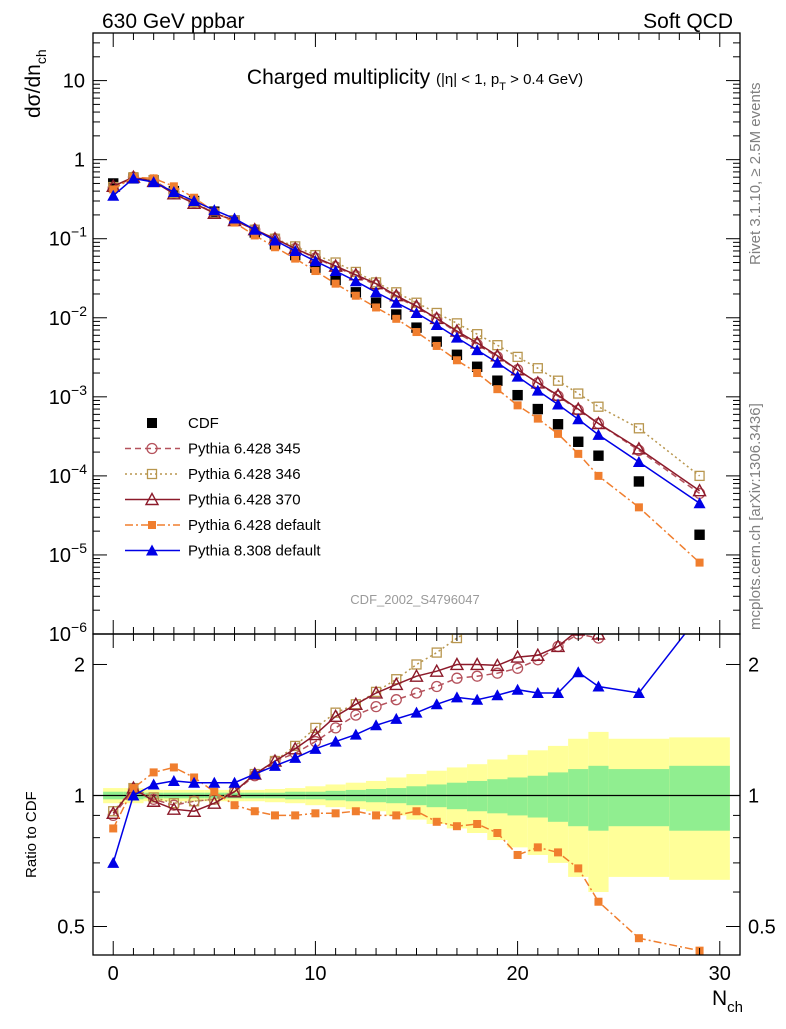 The width and height of the screenshot is (786, 1029). What do you see at coordinates (79, 161) in the screenshot?
I see `y-tick-label: 1` at bounding box center [79, 161].